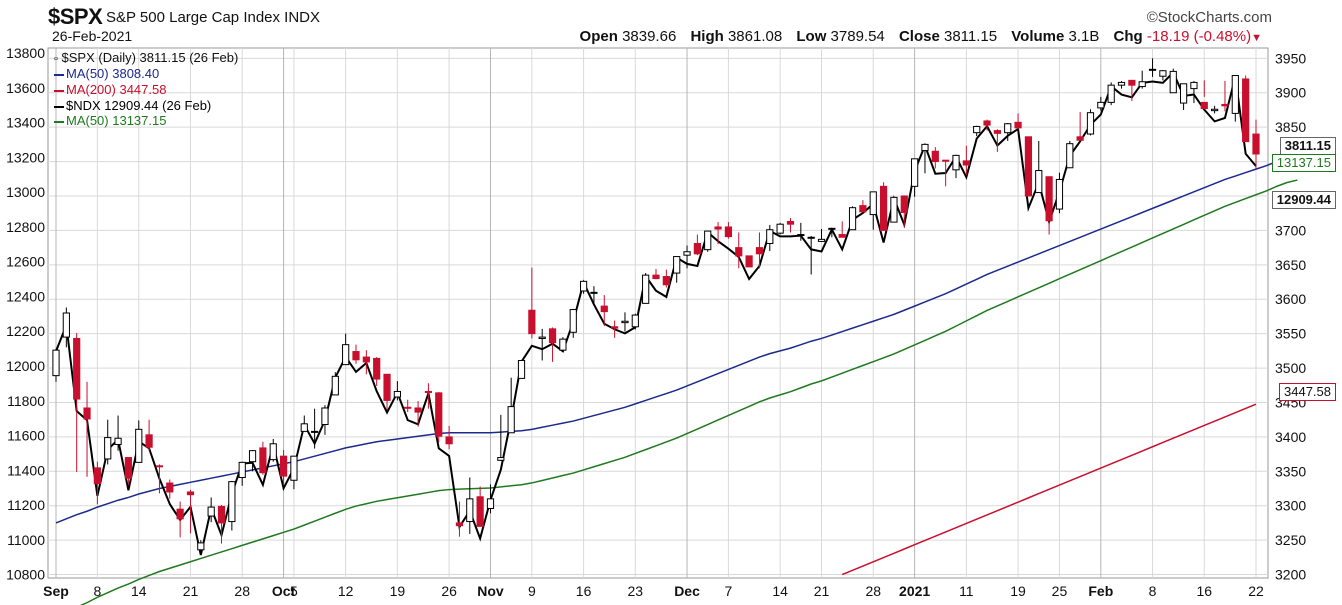 The image size is (1342, 605). Describe the element at coordinates (25, 366) in the screenshot. I see `left-axis-tick: 12000` at that location.